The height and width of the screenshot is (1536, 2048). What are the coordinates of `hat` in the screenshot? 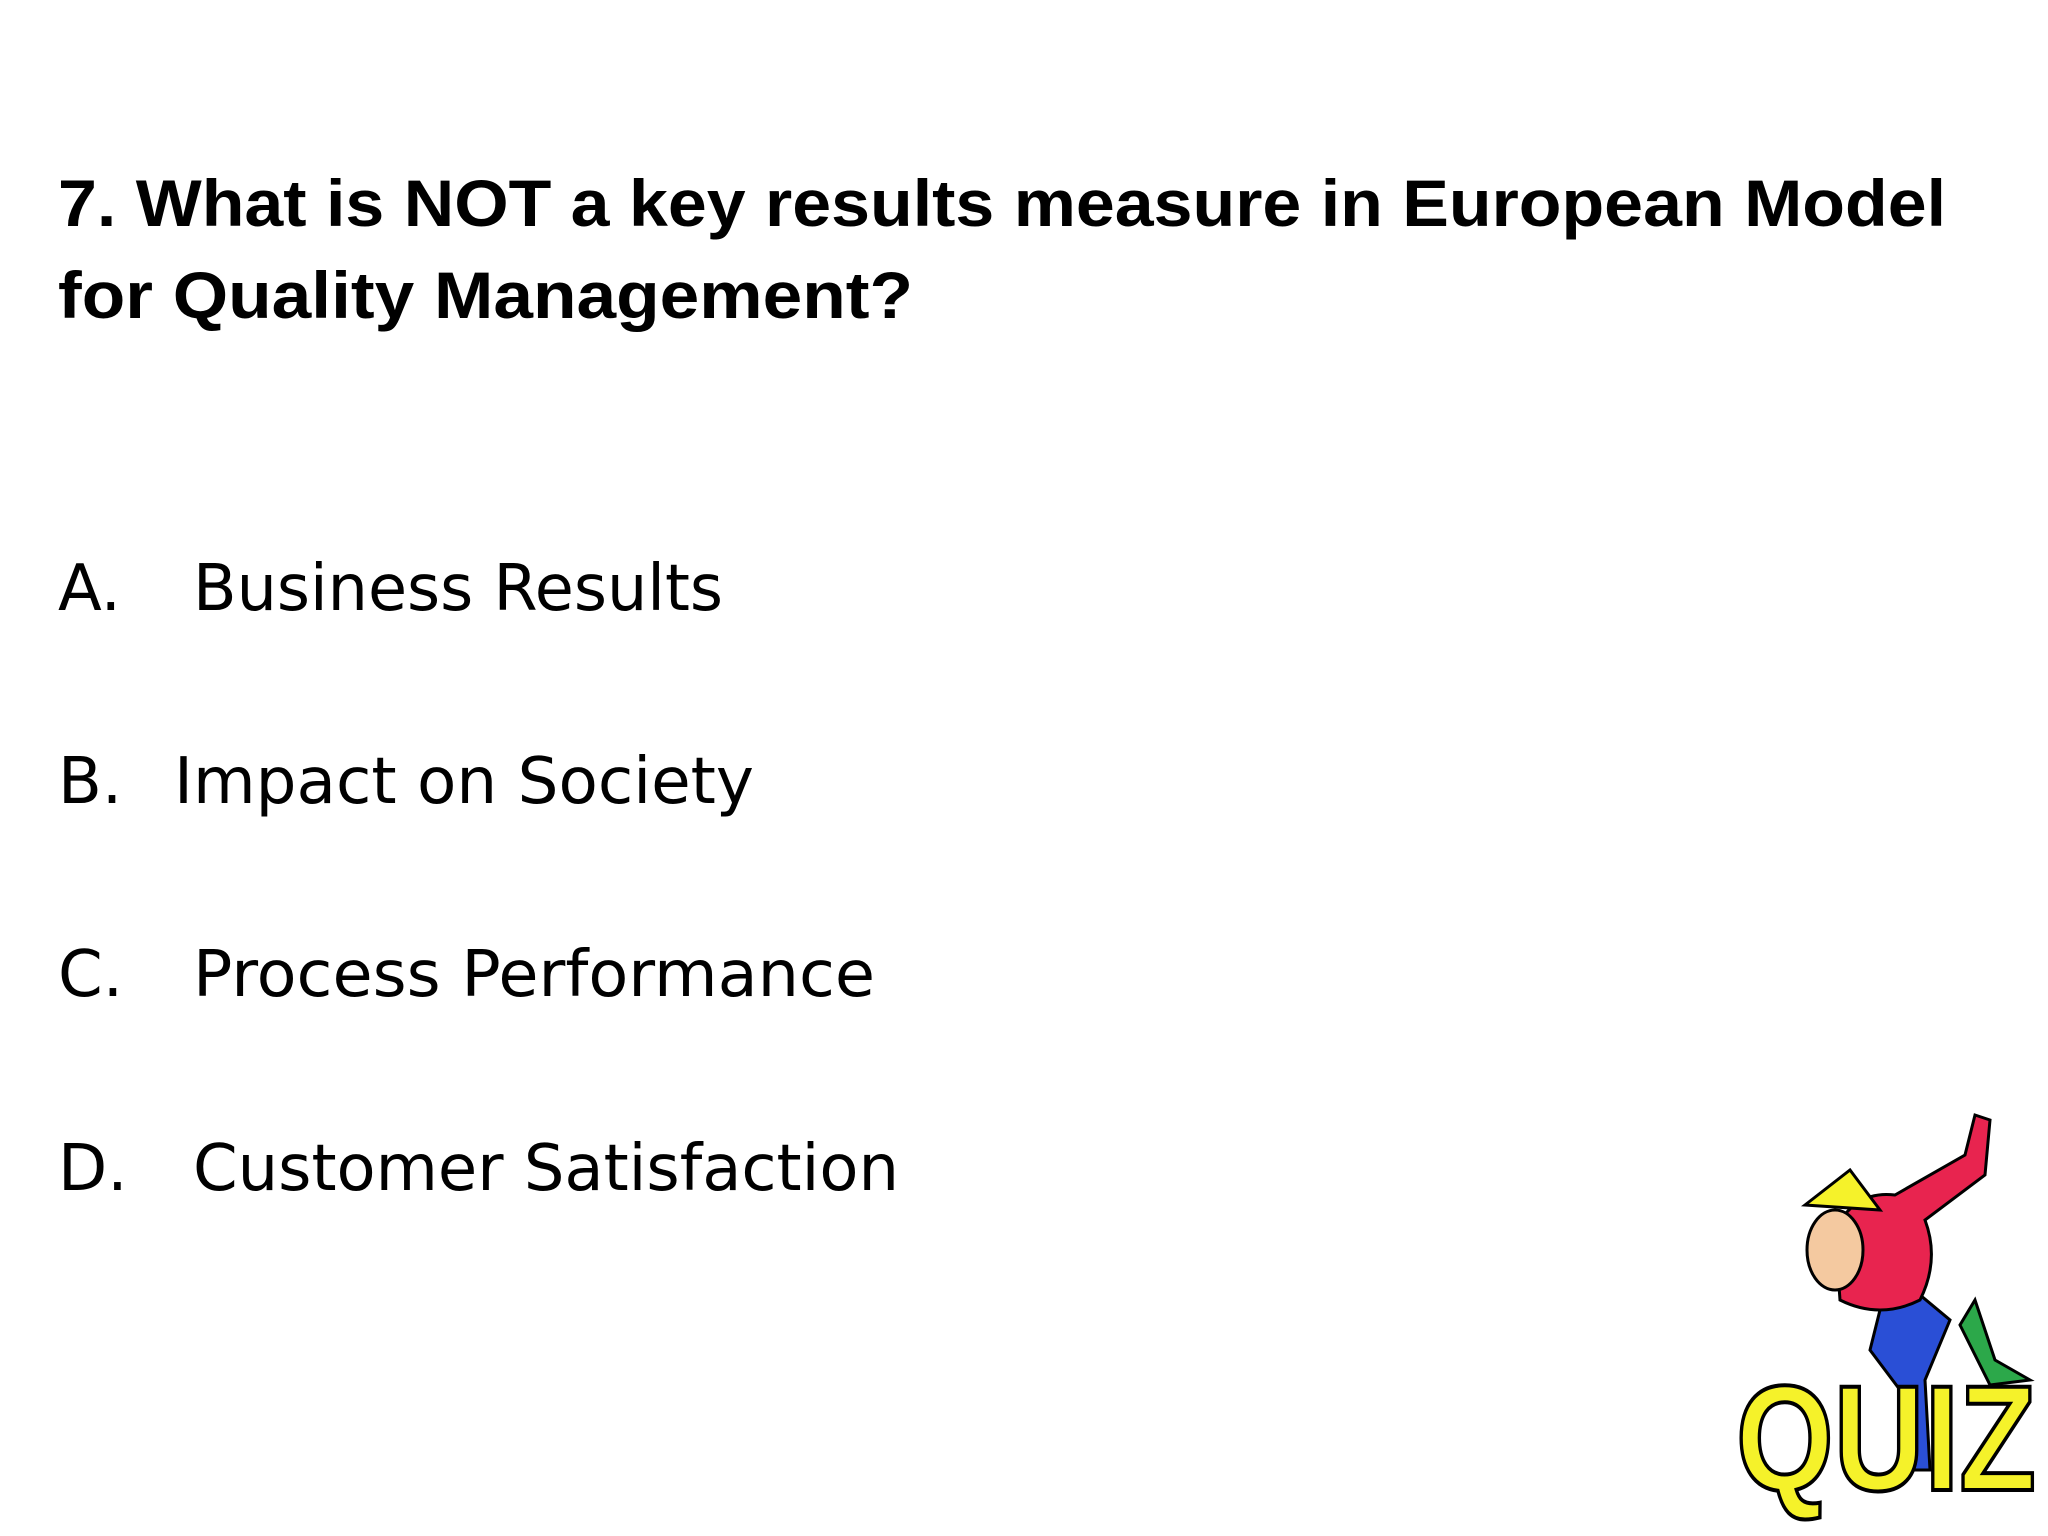 It's located at (1842, 1189).